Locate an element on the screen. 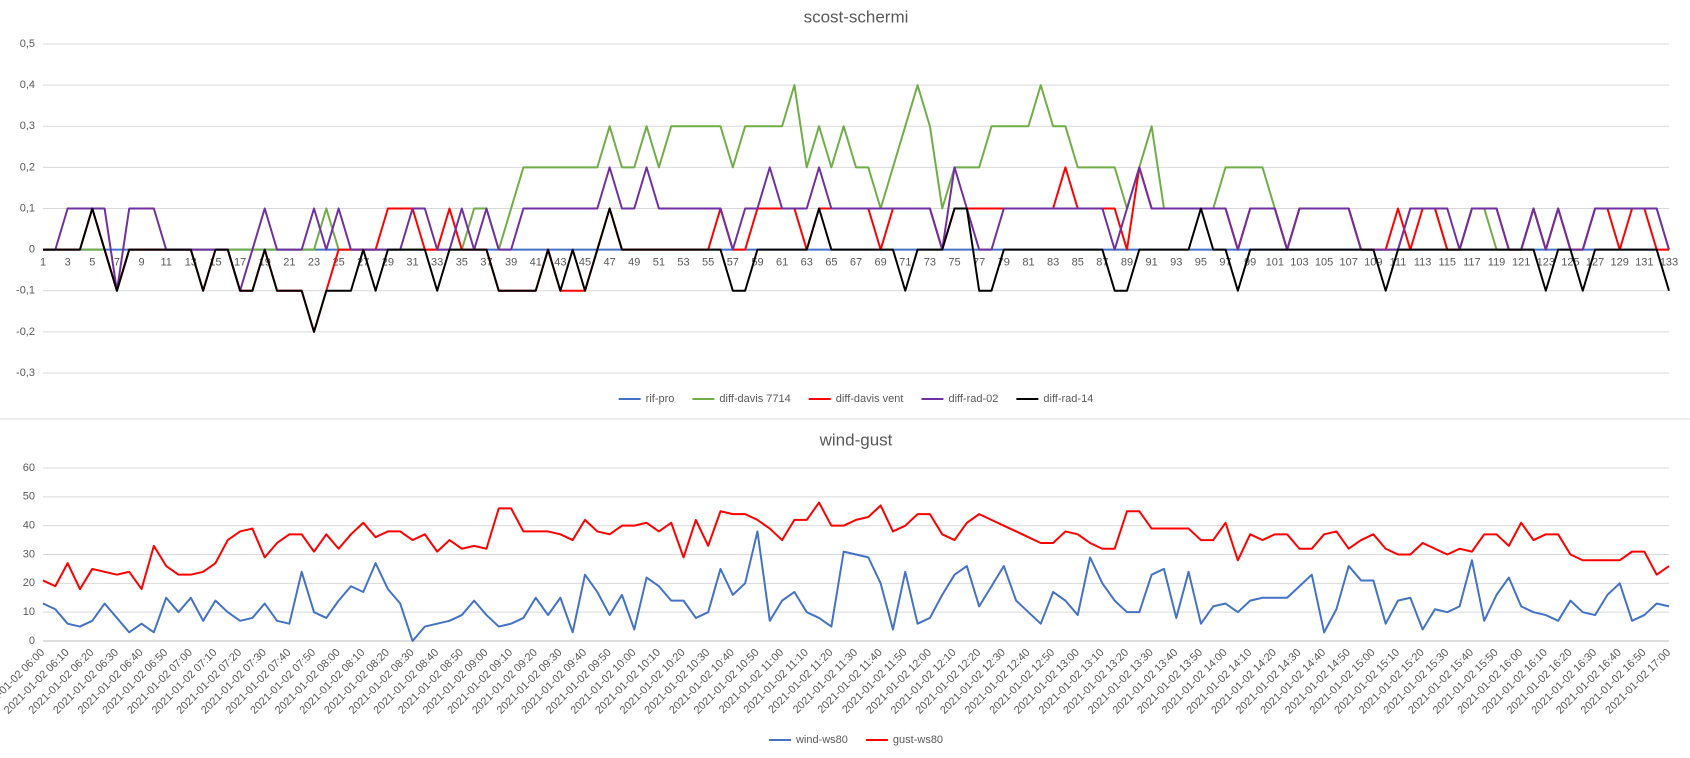 The image size is (1690, 758). legend-label: diff-rad-14 is located at coordinates (1068, 399).